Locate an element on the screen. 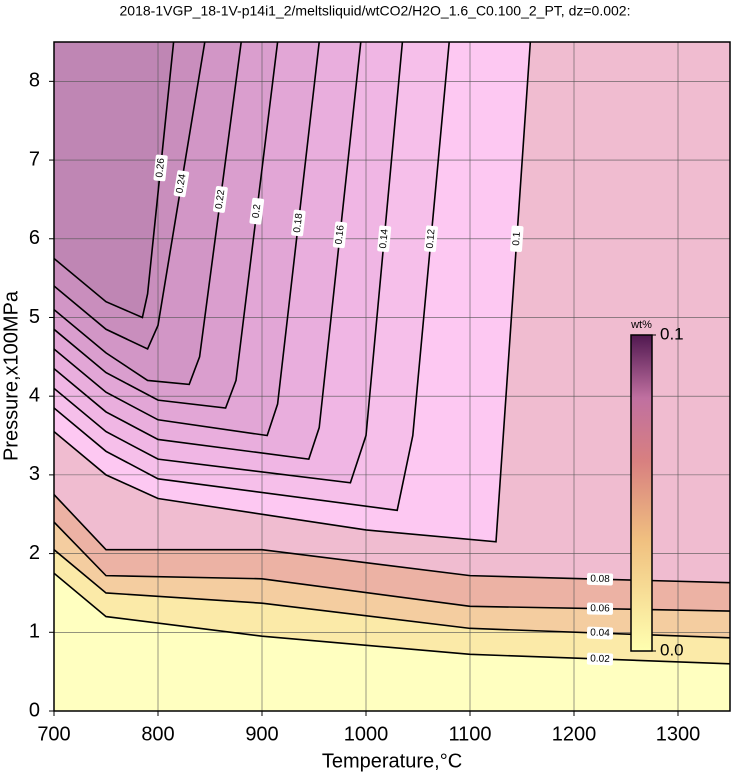 The height and width of the screenshot is (776, 734). contour-label: 0.24 is located at coordinates (182, 183).